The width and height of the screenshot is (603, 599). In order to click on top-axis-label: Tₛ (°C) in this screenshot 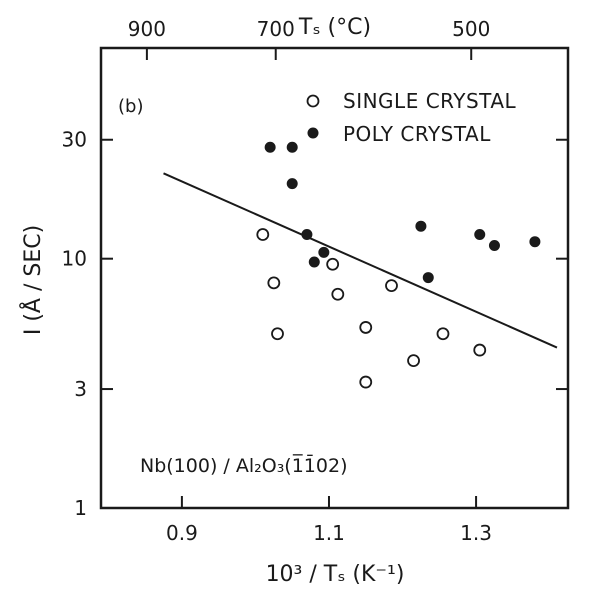, I will do `click(334, 27)`.